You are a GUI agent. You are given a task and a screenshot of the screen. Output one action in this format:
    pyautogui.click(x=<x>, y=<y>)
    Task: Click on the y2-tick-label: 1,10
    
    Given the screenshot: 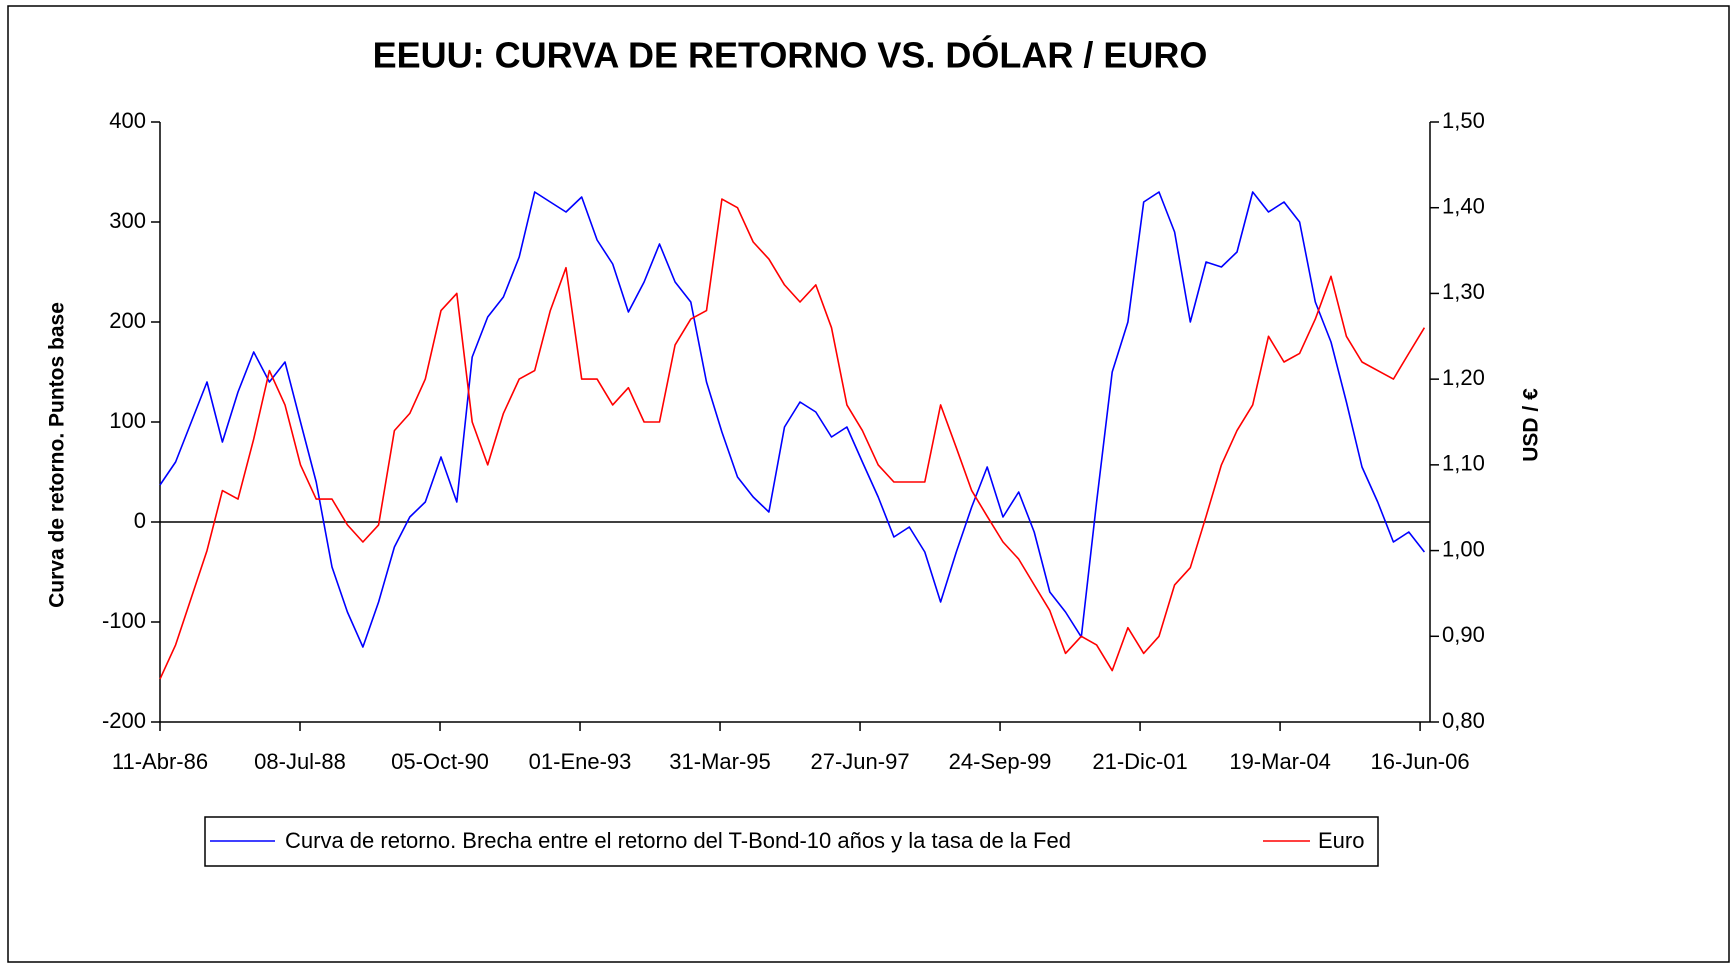 What is the action you would take?
    pyautogui.click(x=1463, y=463)
    